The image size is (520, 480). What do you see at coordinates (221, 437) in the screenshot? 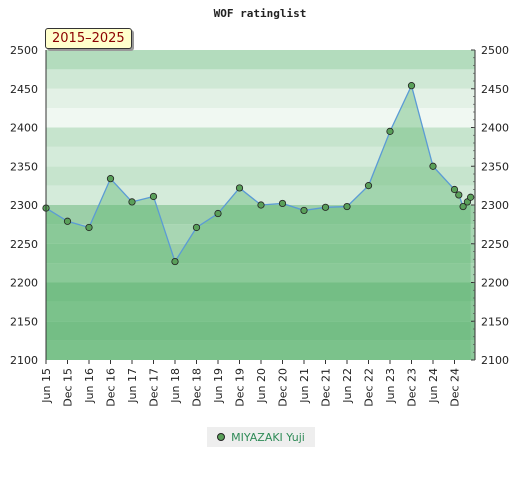
I see `legend-marker` at bounding box center [221, 437].